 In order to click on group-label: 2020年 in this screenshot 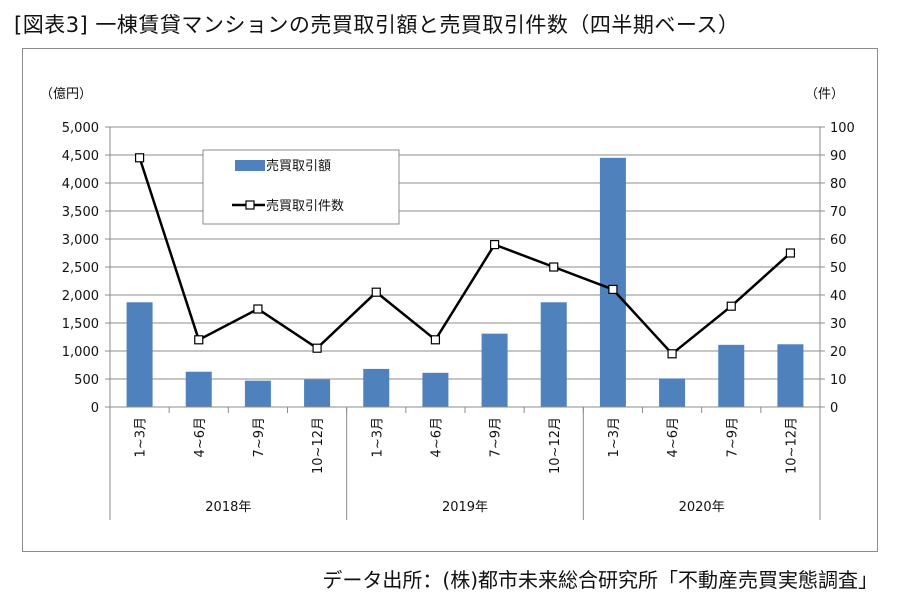, I will do `click(702, 507)`.